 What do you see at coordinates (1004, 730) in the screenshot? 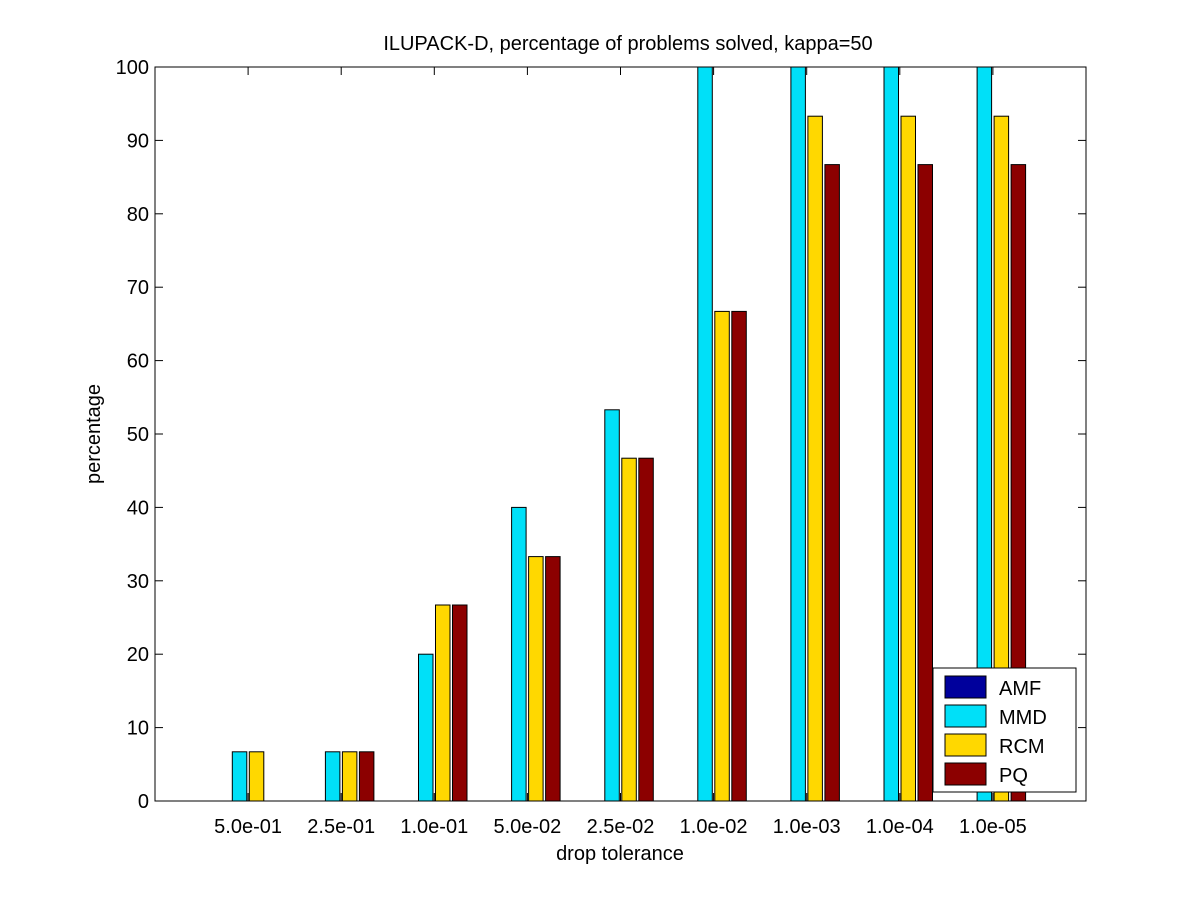
I see `legend: AMF MMD RCM PQ` at bounding box center [1004, 730].